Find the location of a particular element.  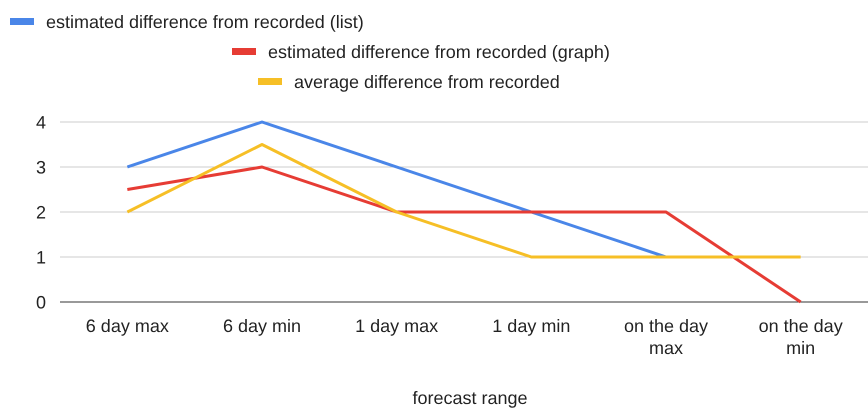

y-tick-label: 0 is located at coordinates (41, 302).